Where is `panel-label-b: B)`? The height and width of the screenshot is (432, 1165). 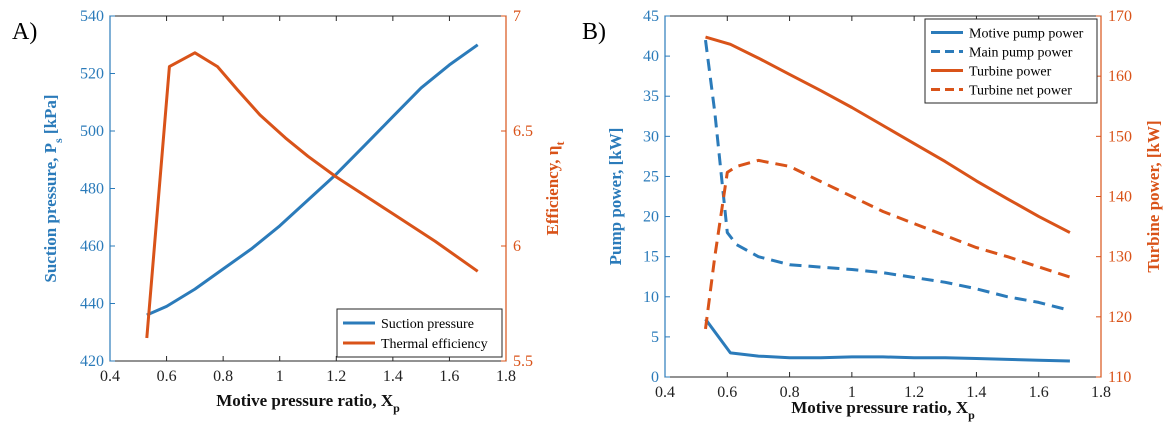 panel-label-b: B) is located at coordinates (594, 32).